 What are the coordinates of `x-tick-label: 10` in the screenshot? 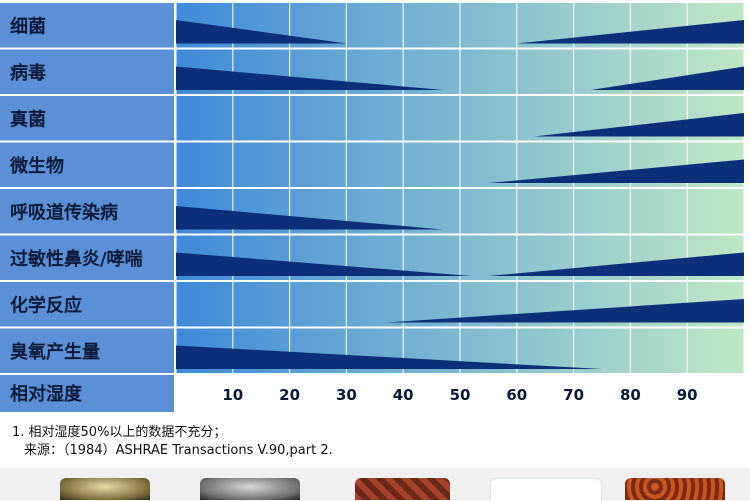 It's located at (232, 395).